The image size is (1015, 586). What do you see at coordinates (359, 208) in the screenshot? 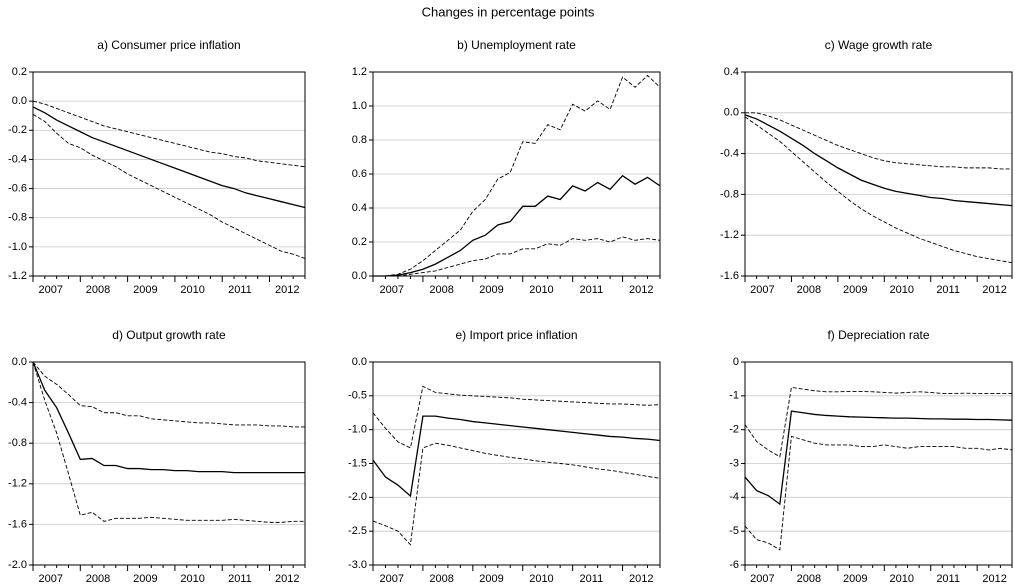
I see `y-tick-label: 0.4` at bounding box center [359, 208].